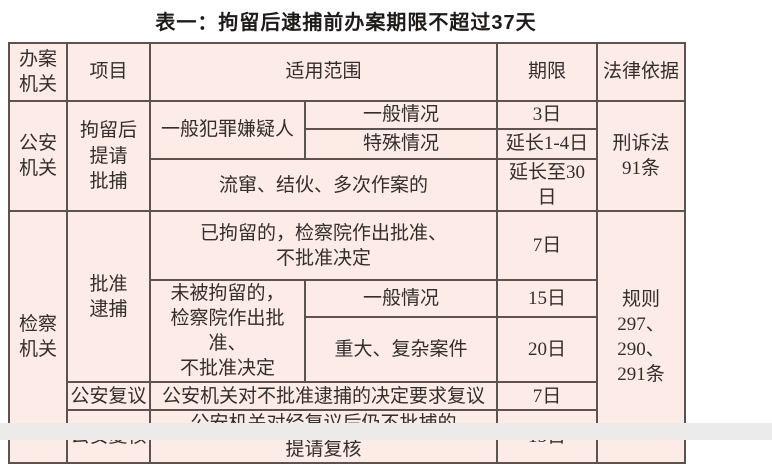  What do you see at coordinates (323, 72) in the screenshot?
I see `header-scope: 适用范围` at bounding box center [323, 72].